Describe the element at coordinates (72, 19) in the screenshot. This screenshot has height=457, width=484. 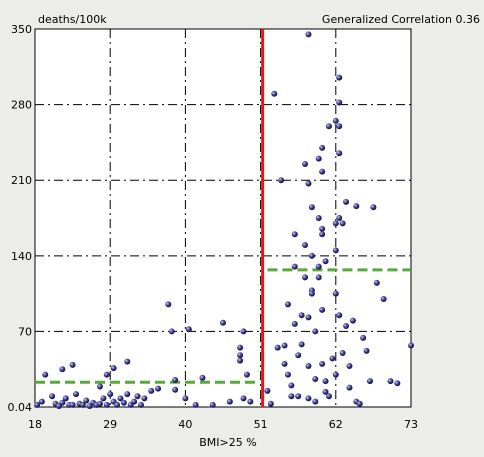
I see `y-axis-label: deaths/100k` at that location.